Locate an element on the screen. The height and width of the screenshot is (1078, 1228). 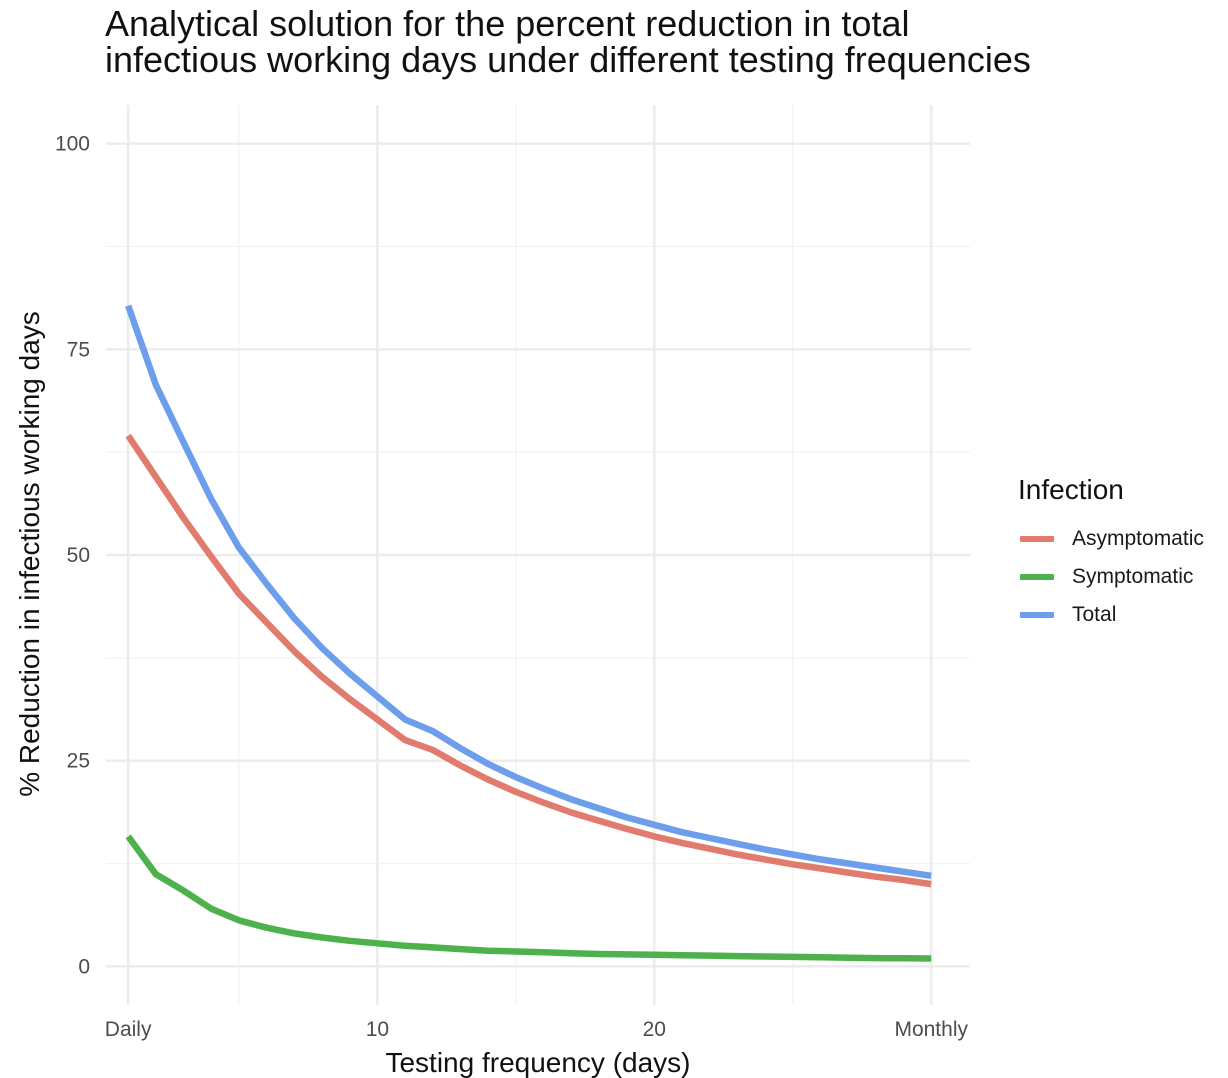
y-tick-label: 100 is located at coordinates (72, 144).